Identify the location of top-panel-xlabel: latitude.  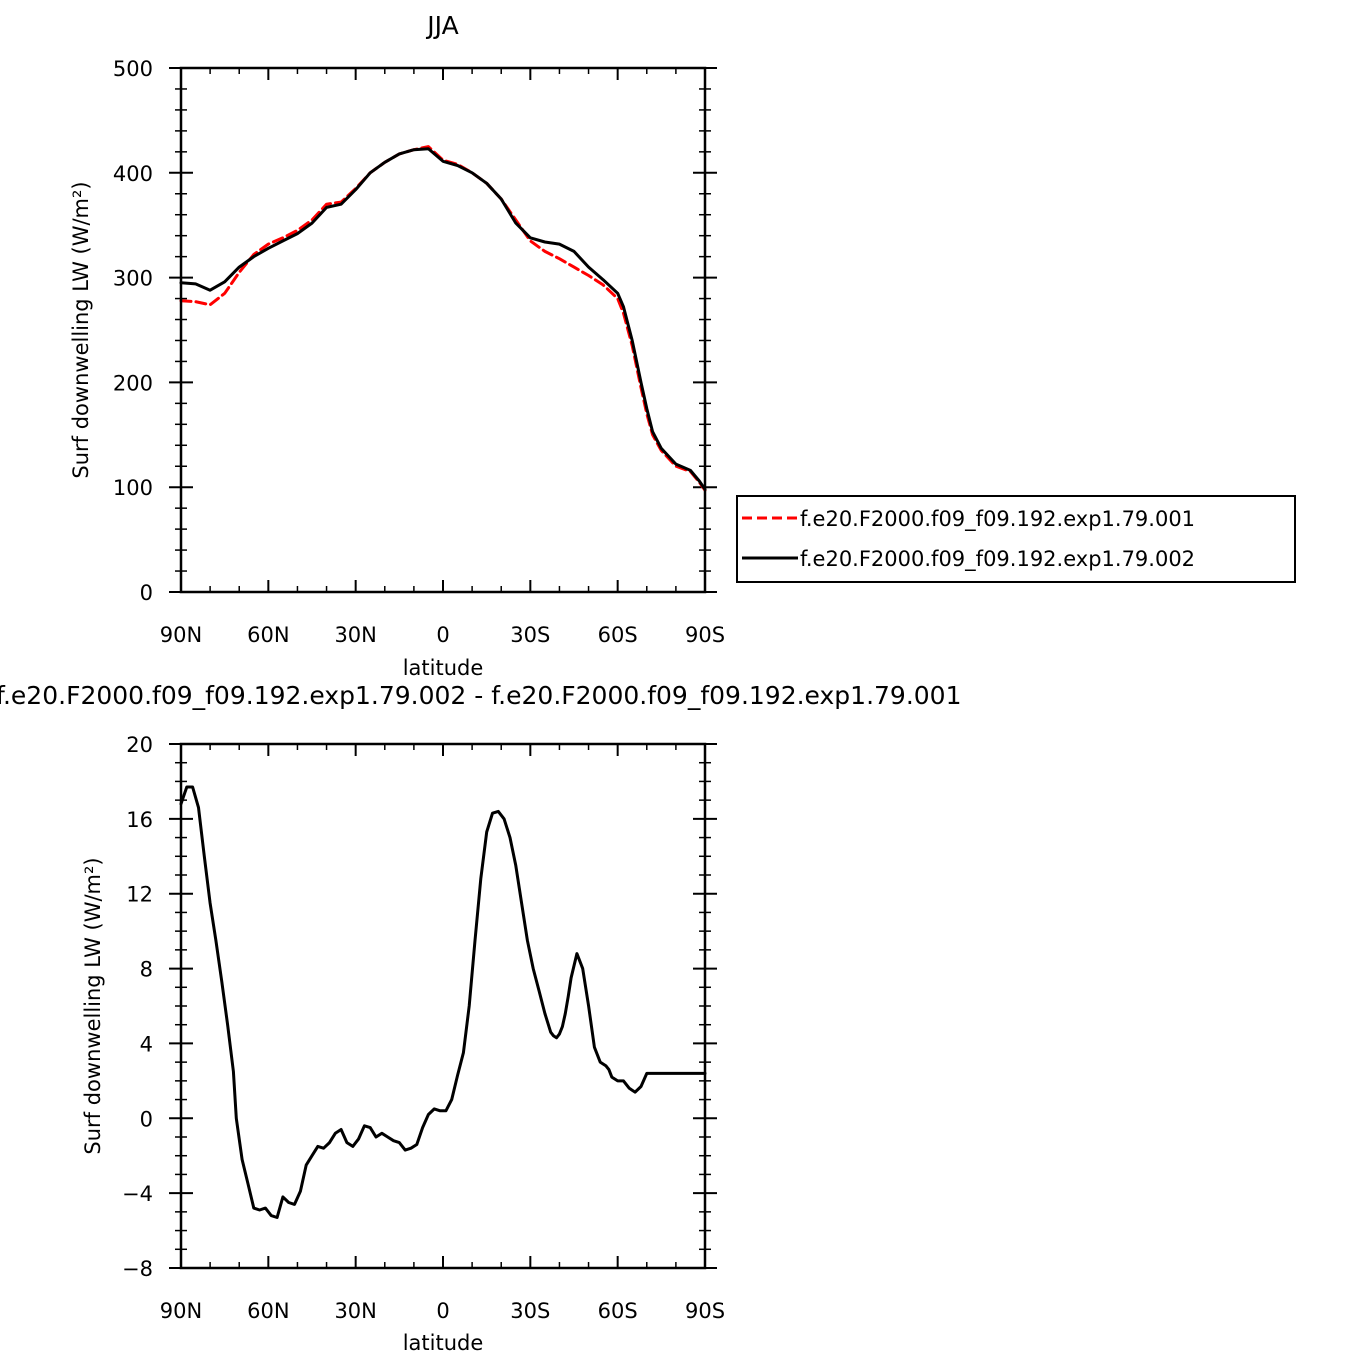
(443, 668).